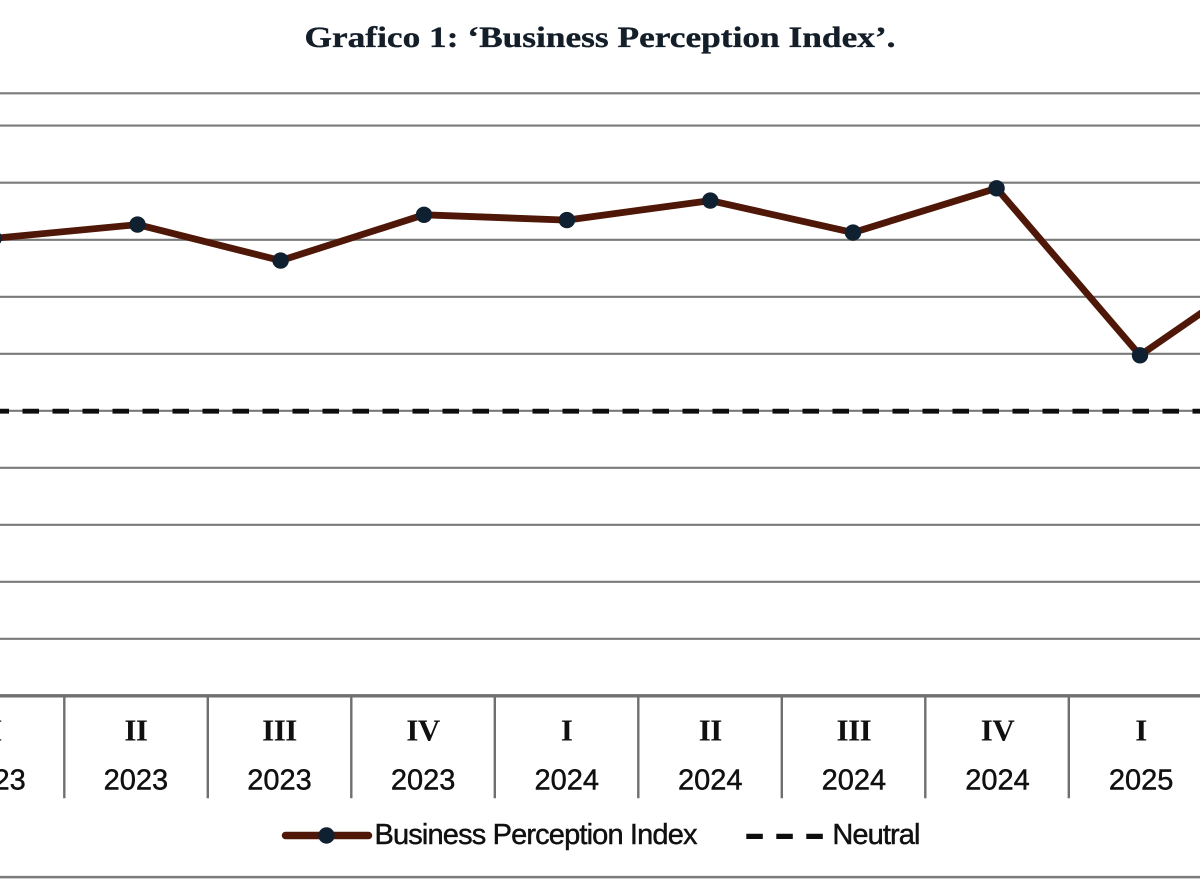 This screenshot has width=1200, height=892. I want to click on svg-text:Grafico 1: ‘Business Perceptio: Grafico 1: ‘Business Perception Index’., so click(599, 37).